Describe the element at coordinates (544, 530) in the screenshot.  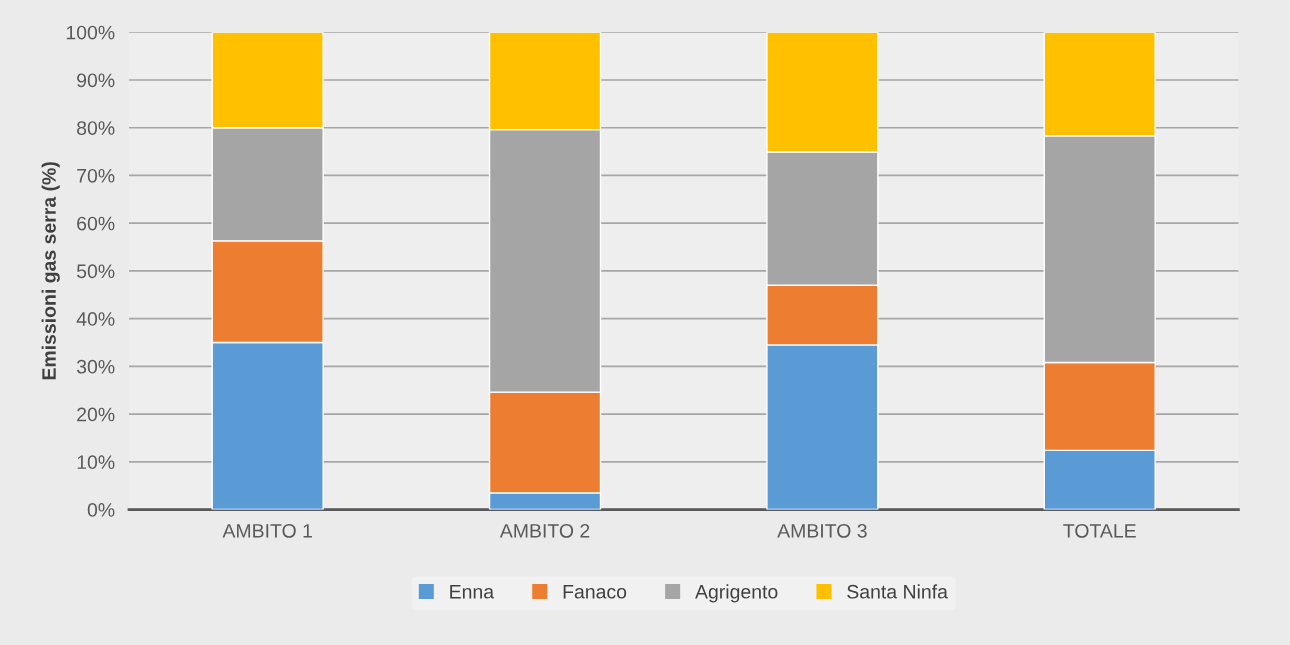
I see `x-tick-label: AMBITO 2` at that location.